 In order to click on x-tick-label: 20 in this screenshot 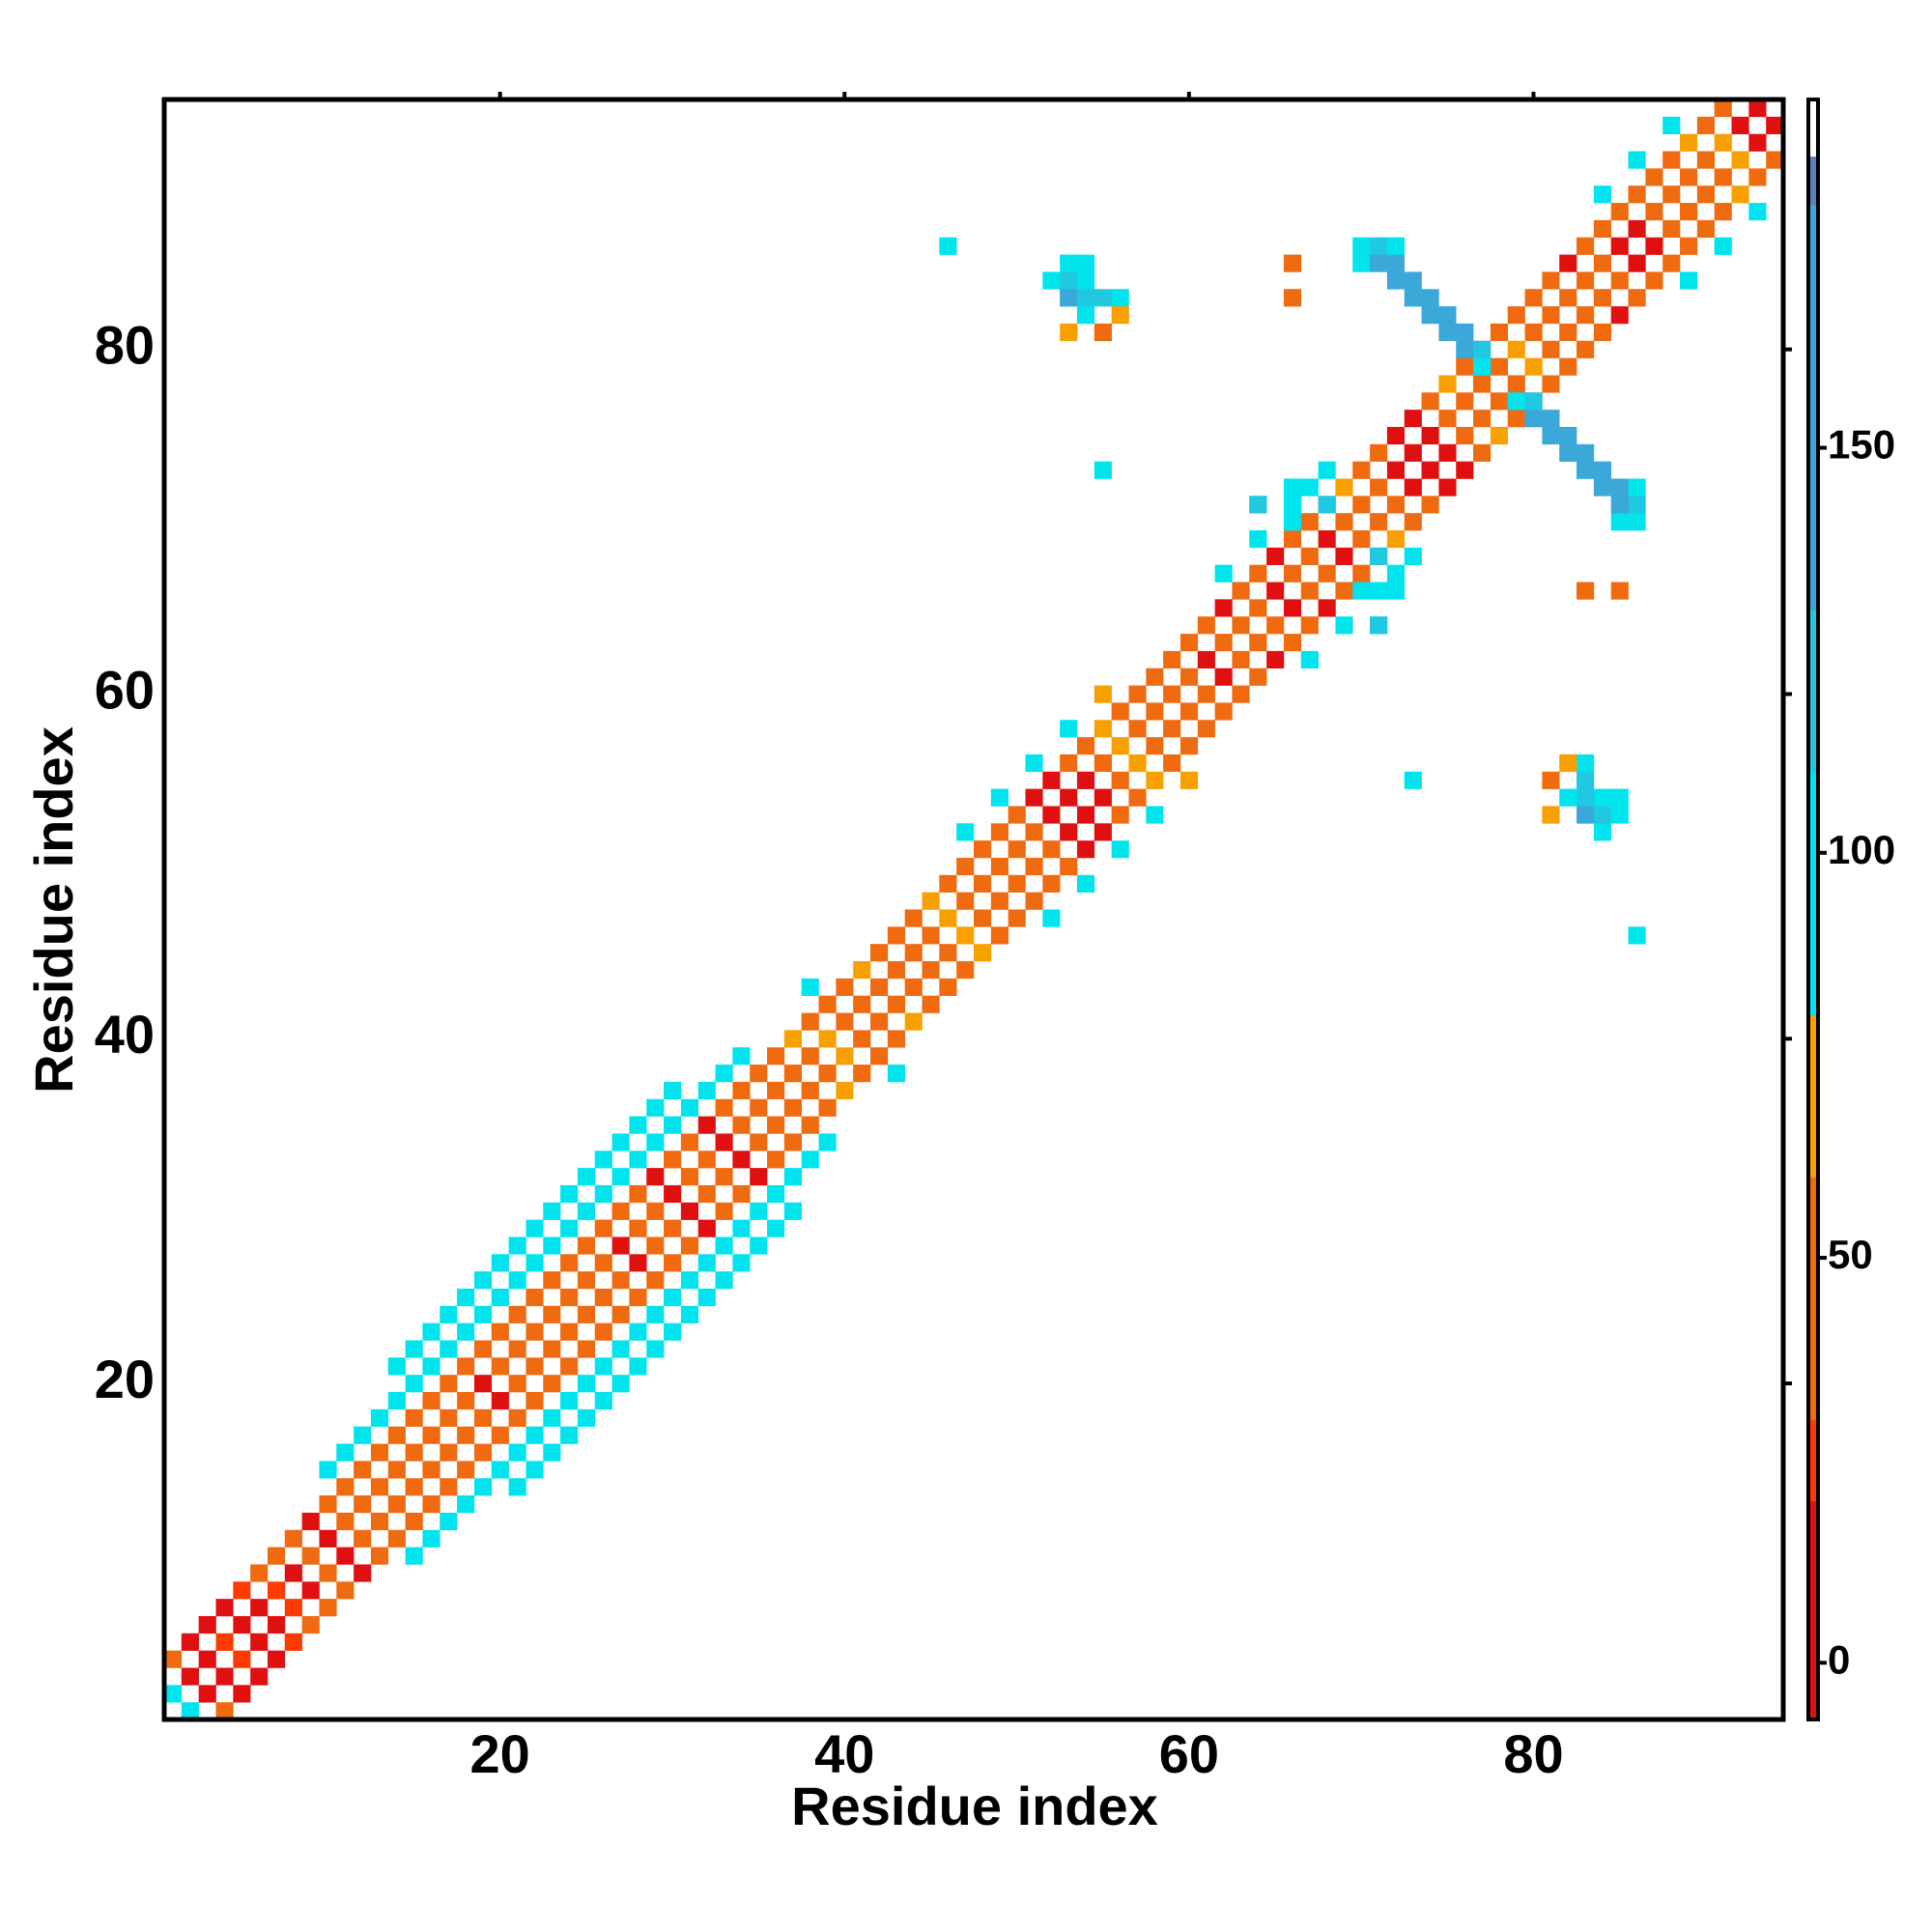, I will do `click(500, 1753)`.